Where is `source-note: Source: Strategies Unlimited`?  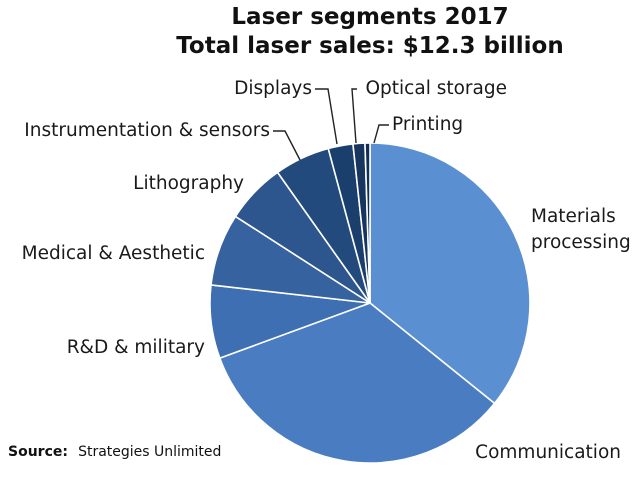 source-note: Source: Strategies Unlimited is located at coordinates (114, 450).